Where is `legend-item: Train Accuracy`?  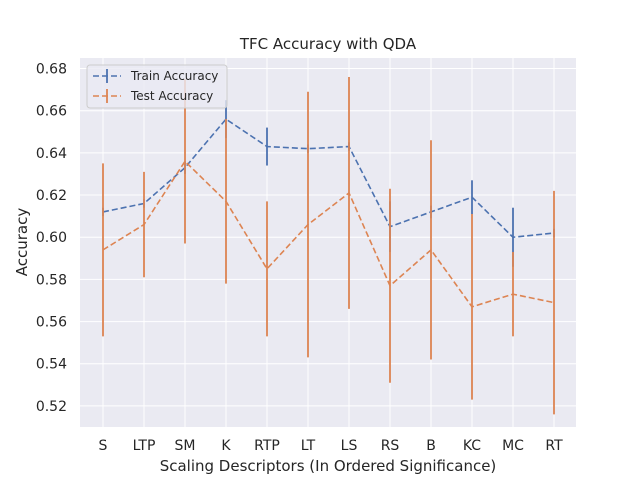
legend-item: Train Accuracy is located at coordinates (155, 76).